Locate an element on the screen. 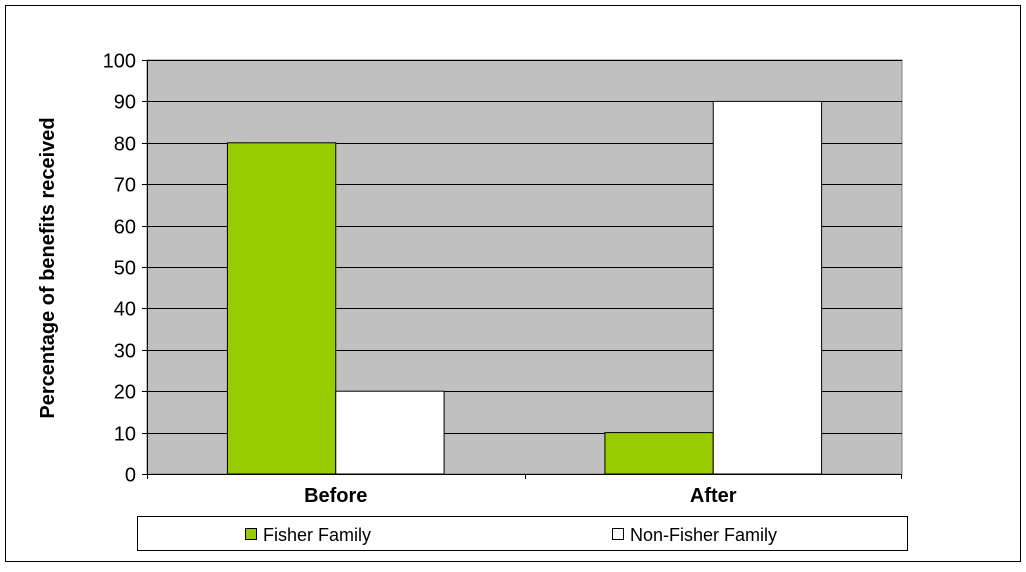 The width and height of the screenshot is (1026, 572). y-tick-label: 40 is located at coordinates (125, 310).